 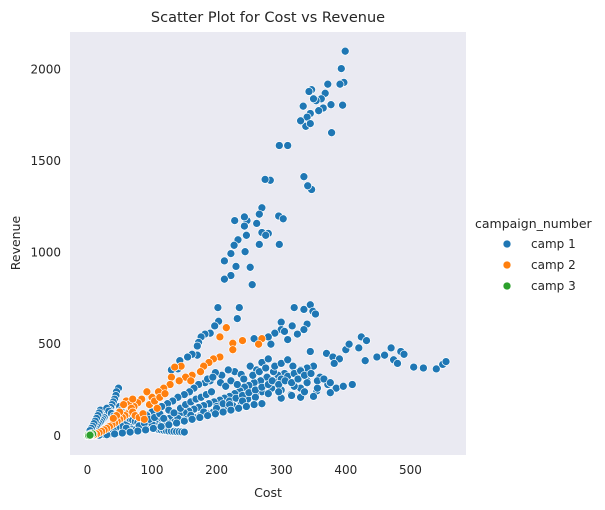 I want to click on y-tick-label: 0, so click(x=57, y=436).